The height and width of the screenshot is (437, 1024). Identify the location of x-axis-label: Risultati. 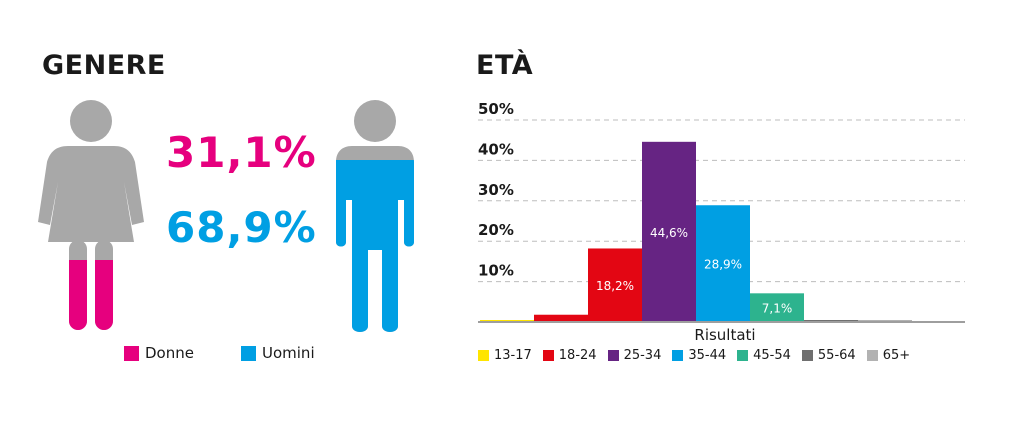
(724, 335).